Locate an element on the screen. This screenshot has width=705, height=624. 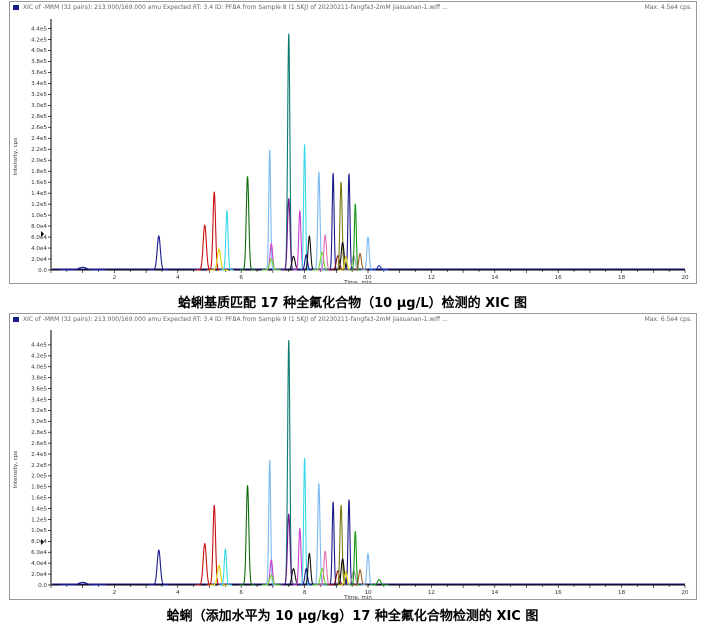
x-tick-label: 14 is located at coordinates (495, 593).